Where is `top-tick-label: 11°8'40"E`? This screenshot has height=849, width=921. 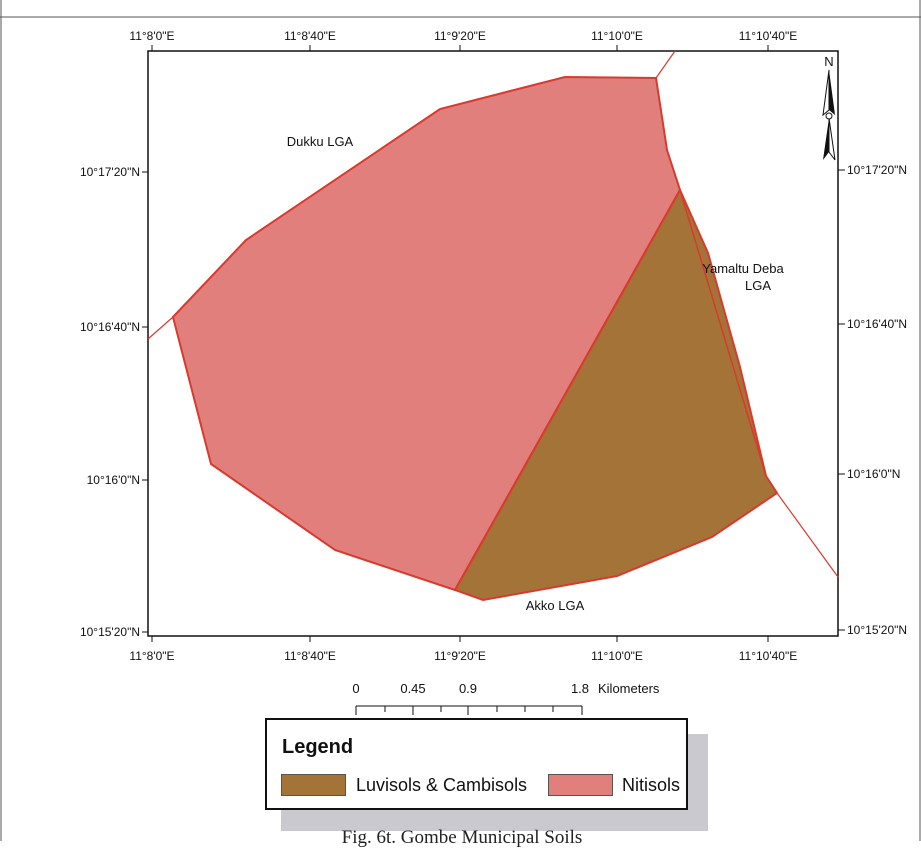
top-tick-label: 11°8'40"E is located at coordinates (310, 36).